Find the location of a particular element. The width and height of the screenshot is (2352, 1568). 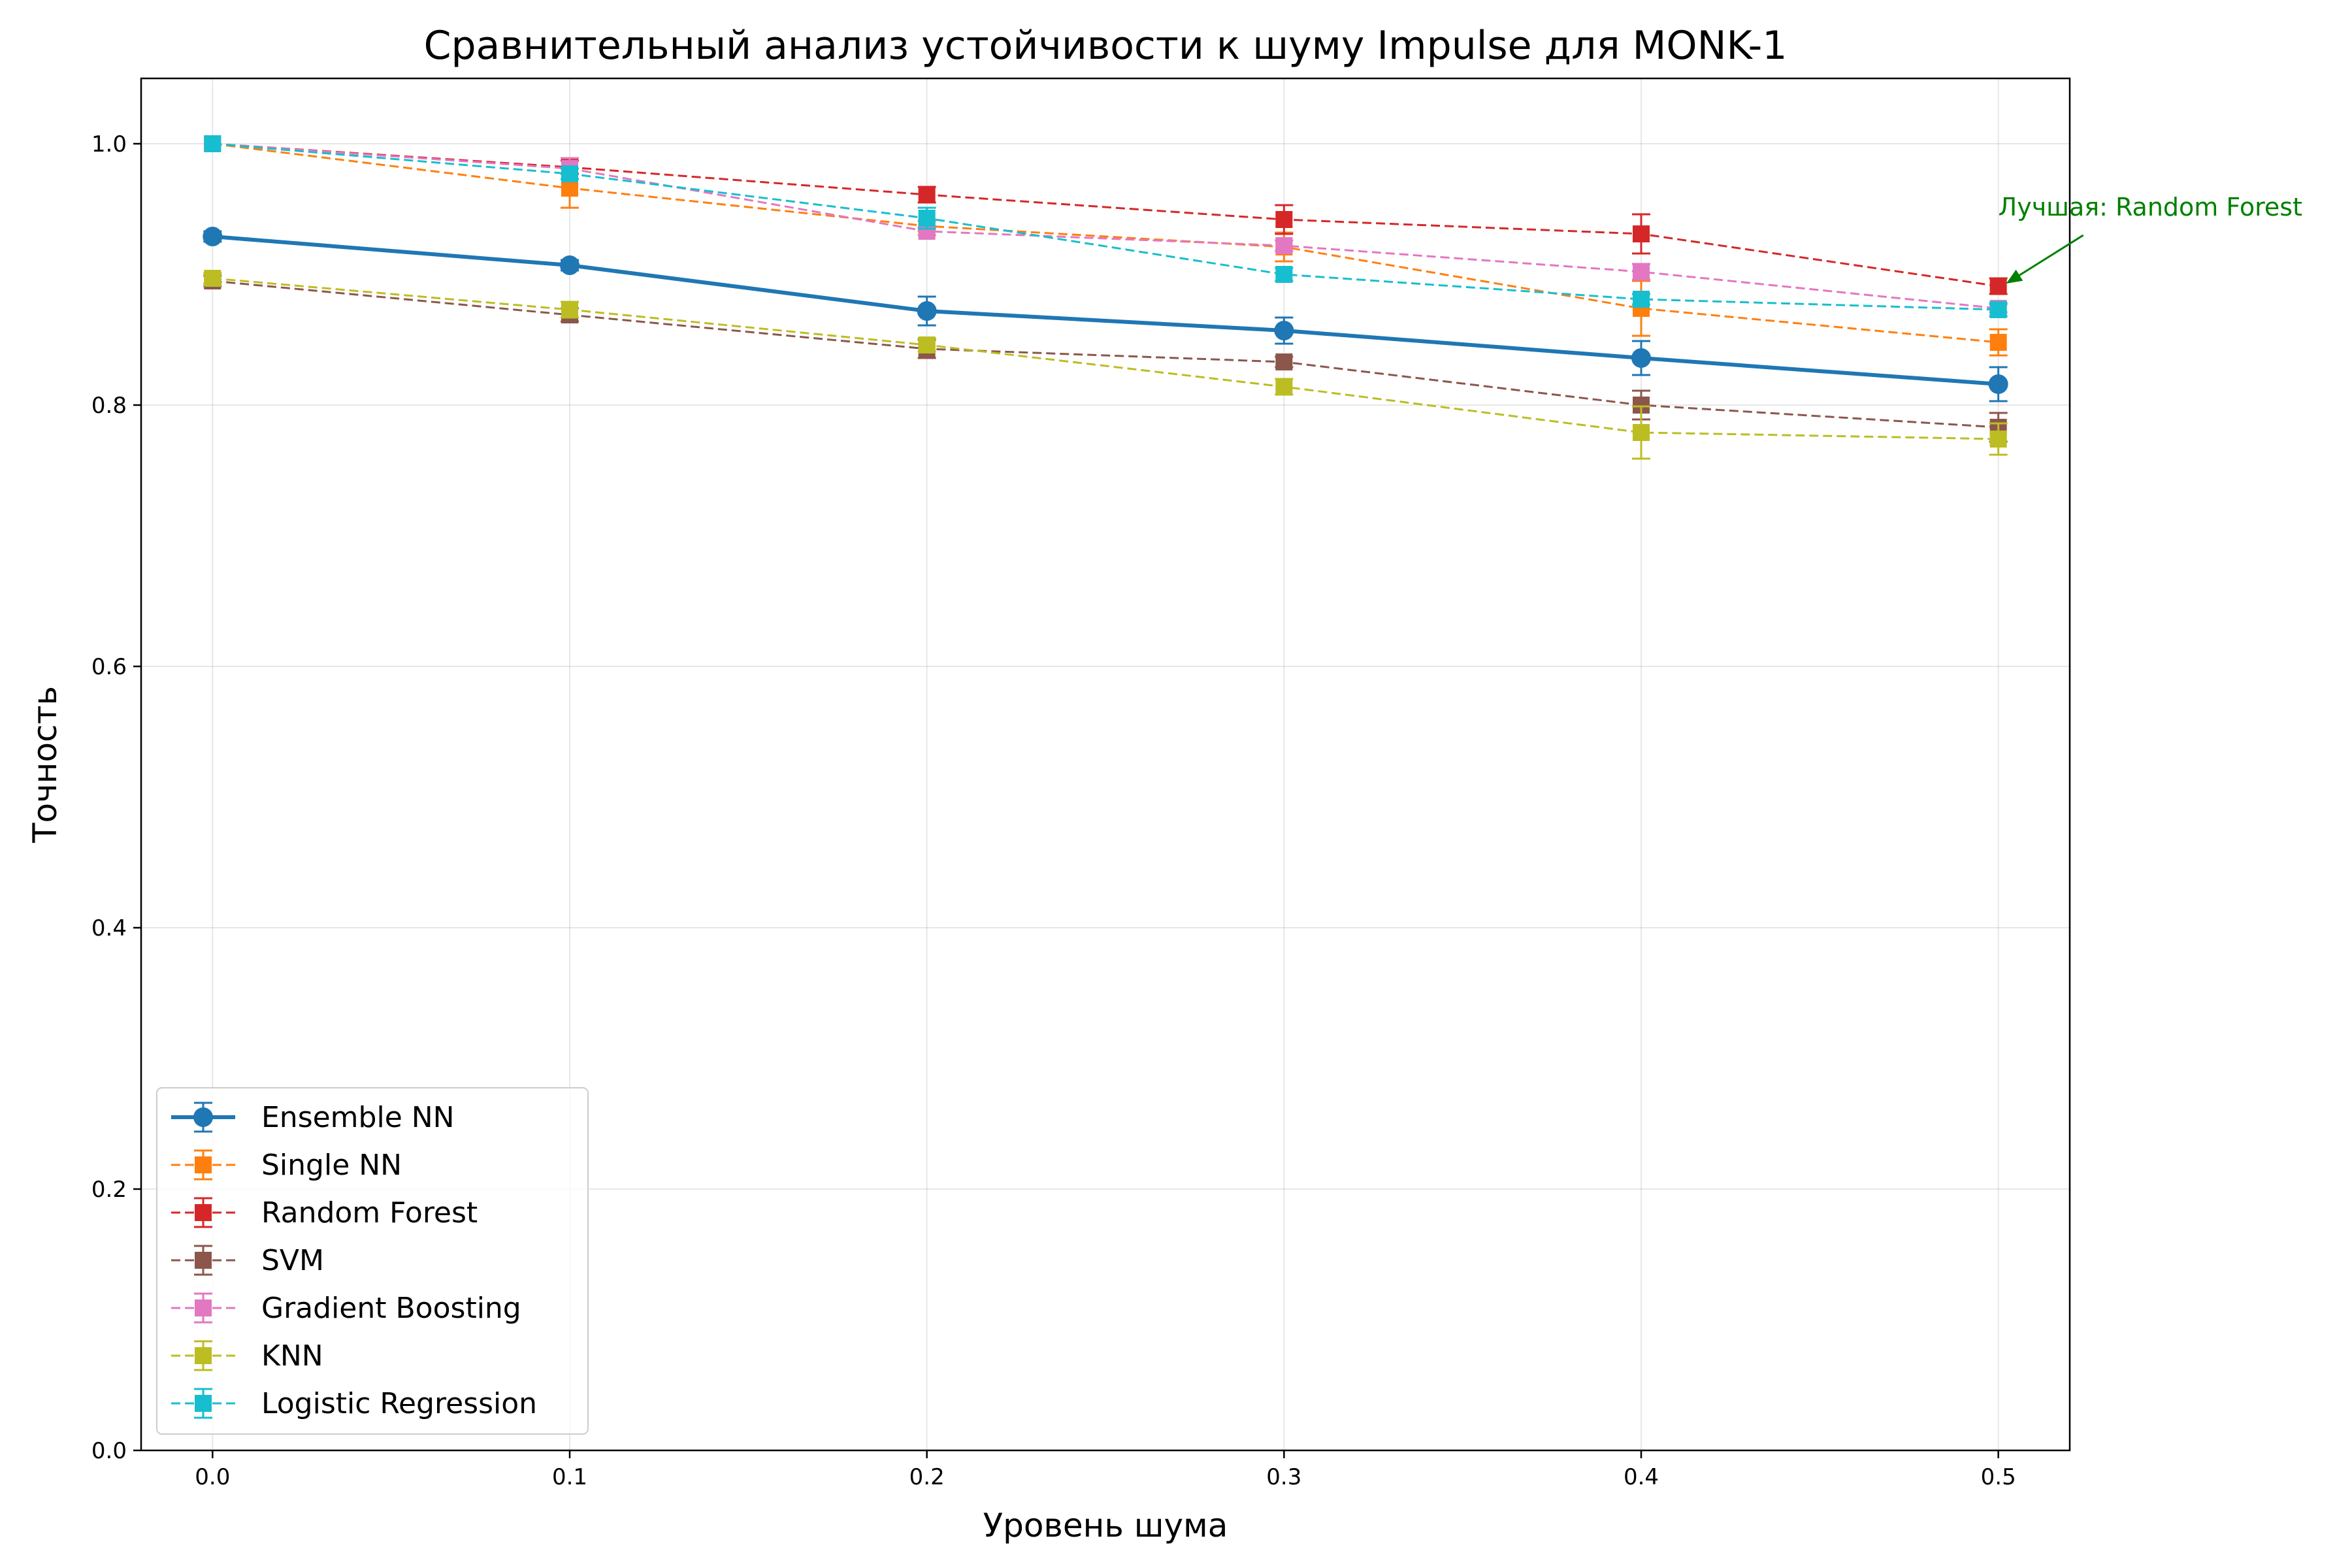

annotation-text: Лучшая: Random Forest is located at coordinates (2150, 207).